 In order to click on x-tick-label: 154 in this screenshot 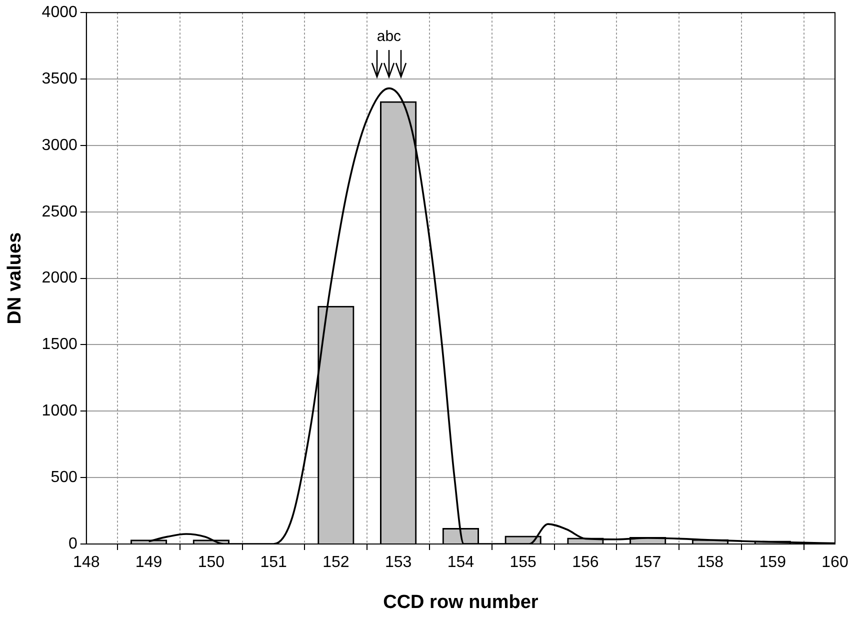, I will do `click(460, 563)`.